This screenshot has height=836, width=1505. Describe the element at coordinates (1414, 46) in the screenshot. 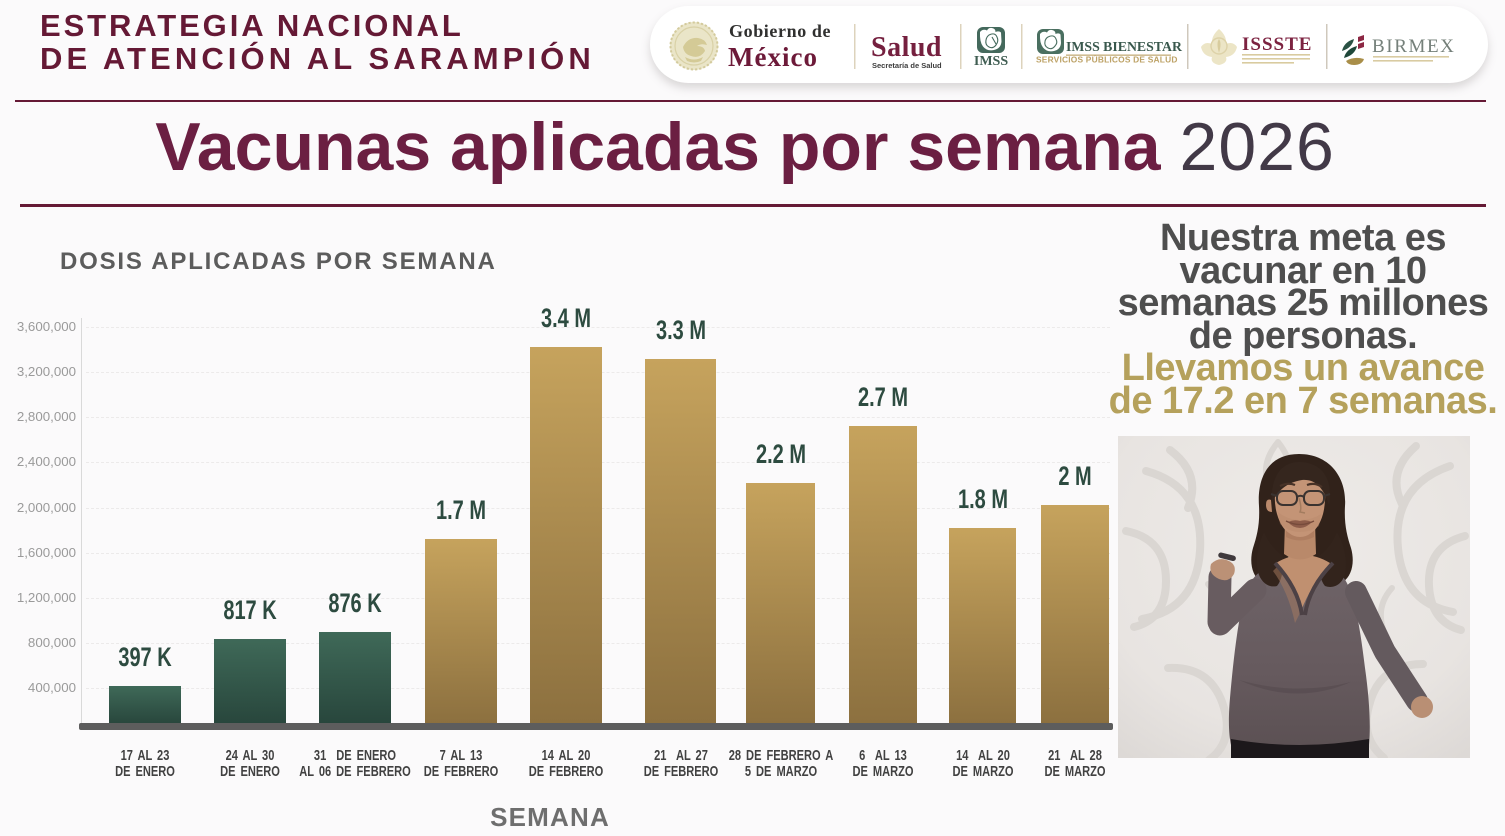

I see `svg-text: BIRMEX` at that location.